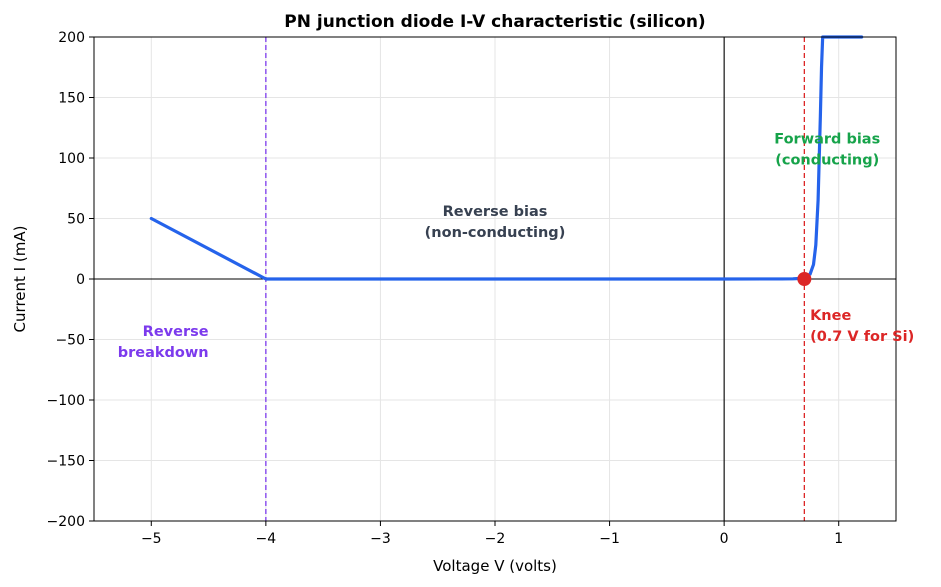 The height and width of the screenshot is (587, 941). I want to click on y-tick-label: 200, so click(71, 38).